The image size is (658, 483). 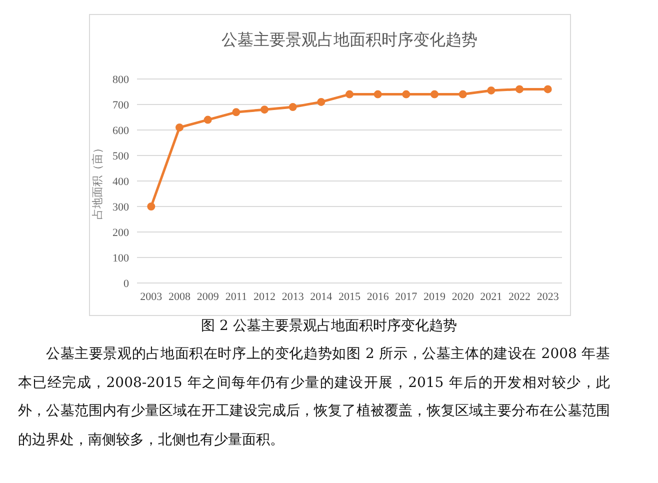 I want to click on y-tick-label: 300, so click(x=121, y=208).